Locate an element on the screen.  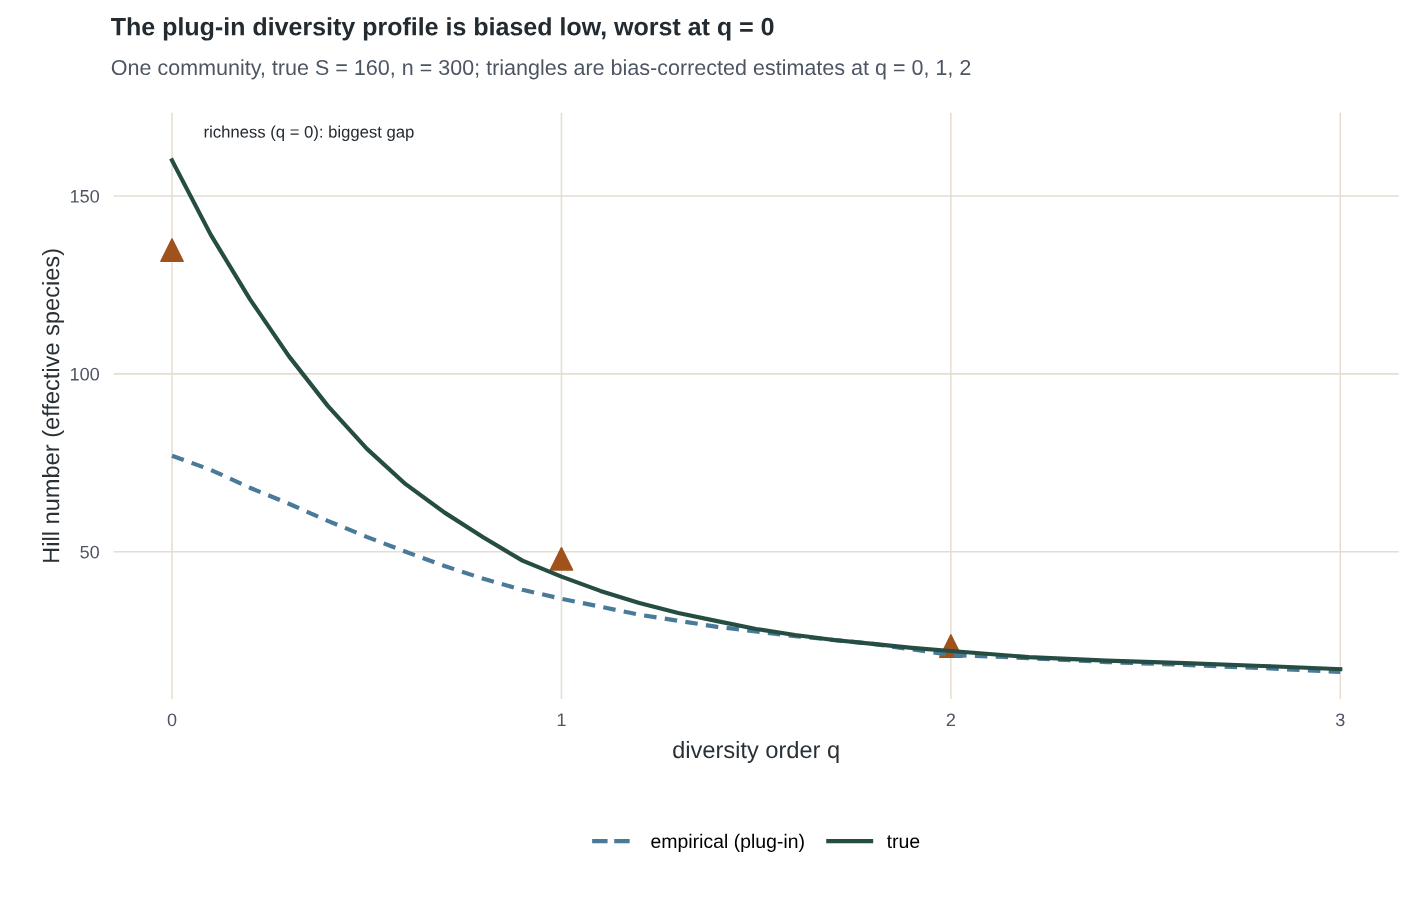
y-tick-label: 100 is located at coordinates (85, 374).